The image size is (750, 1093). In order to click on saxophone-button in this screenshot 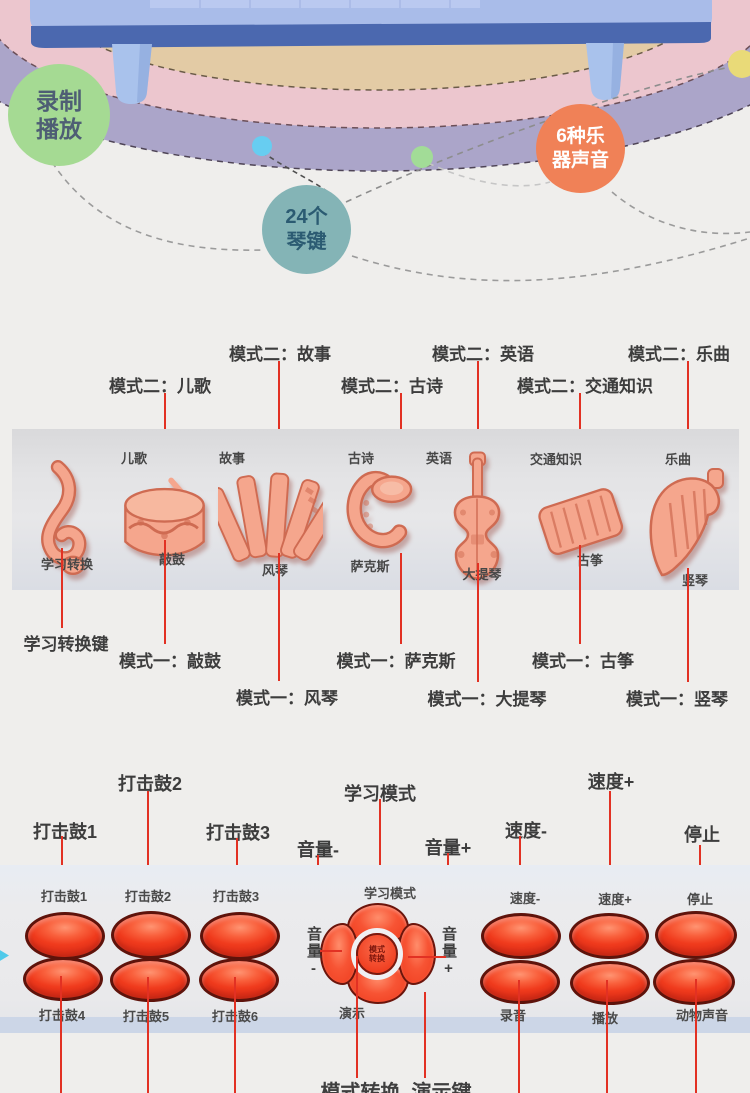, I will do `click(379, 509)`.